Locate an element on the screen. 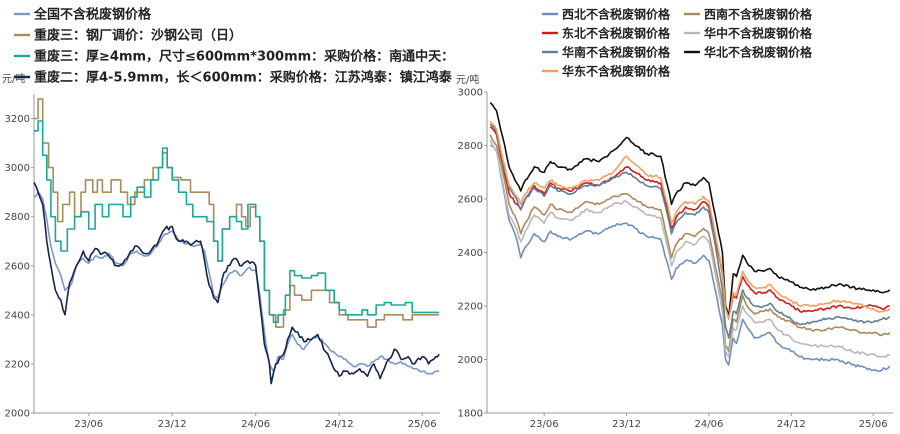 This screenshot has width=900, height=434. legend-label: 华北不含税废钢价格 is located at coordinates (758, 52).